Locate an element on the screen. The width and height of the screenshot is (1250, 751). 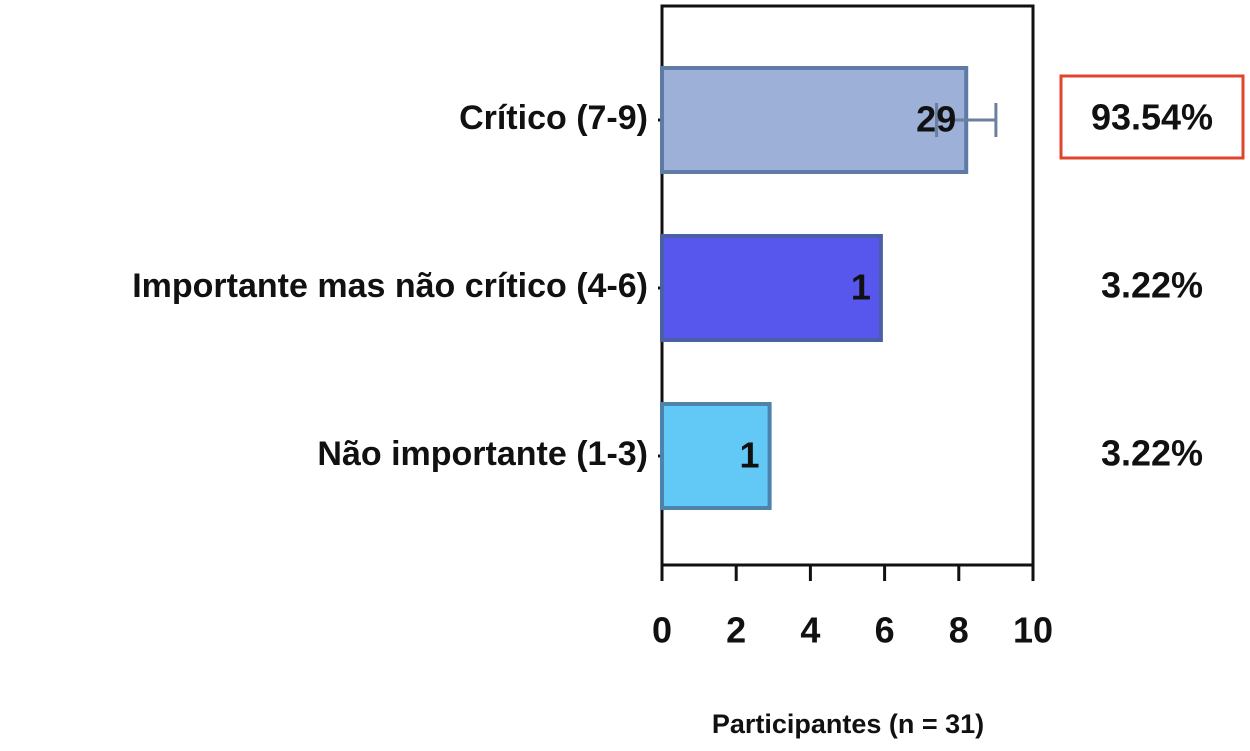
x-tick-label: 8 is located at coordinates (959, 630).